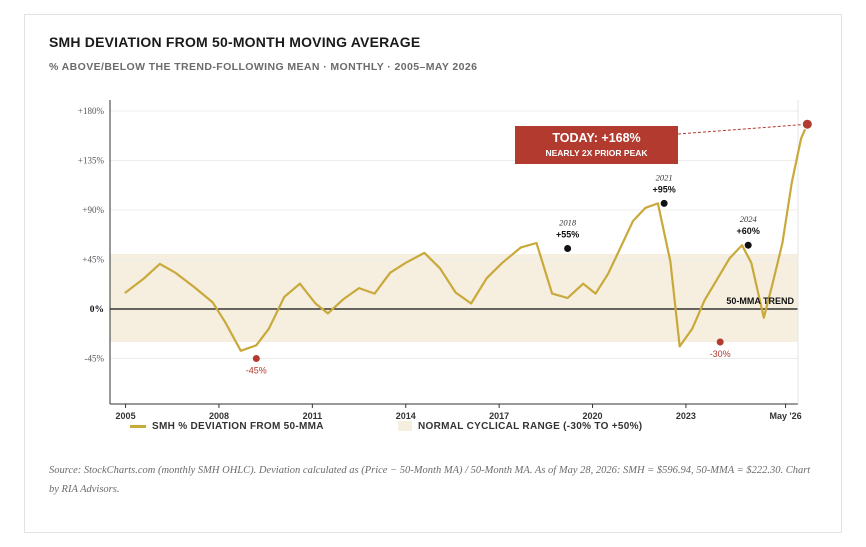 The width and height of the screenshot is (866, 547). What do you see at coordinates (749, 219) in the screenshot?
I see `peak-year-label: 2024` at bounding box center [749, 219].